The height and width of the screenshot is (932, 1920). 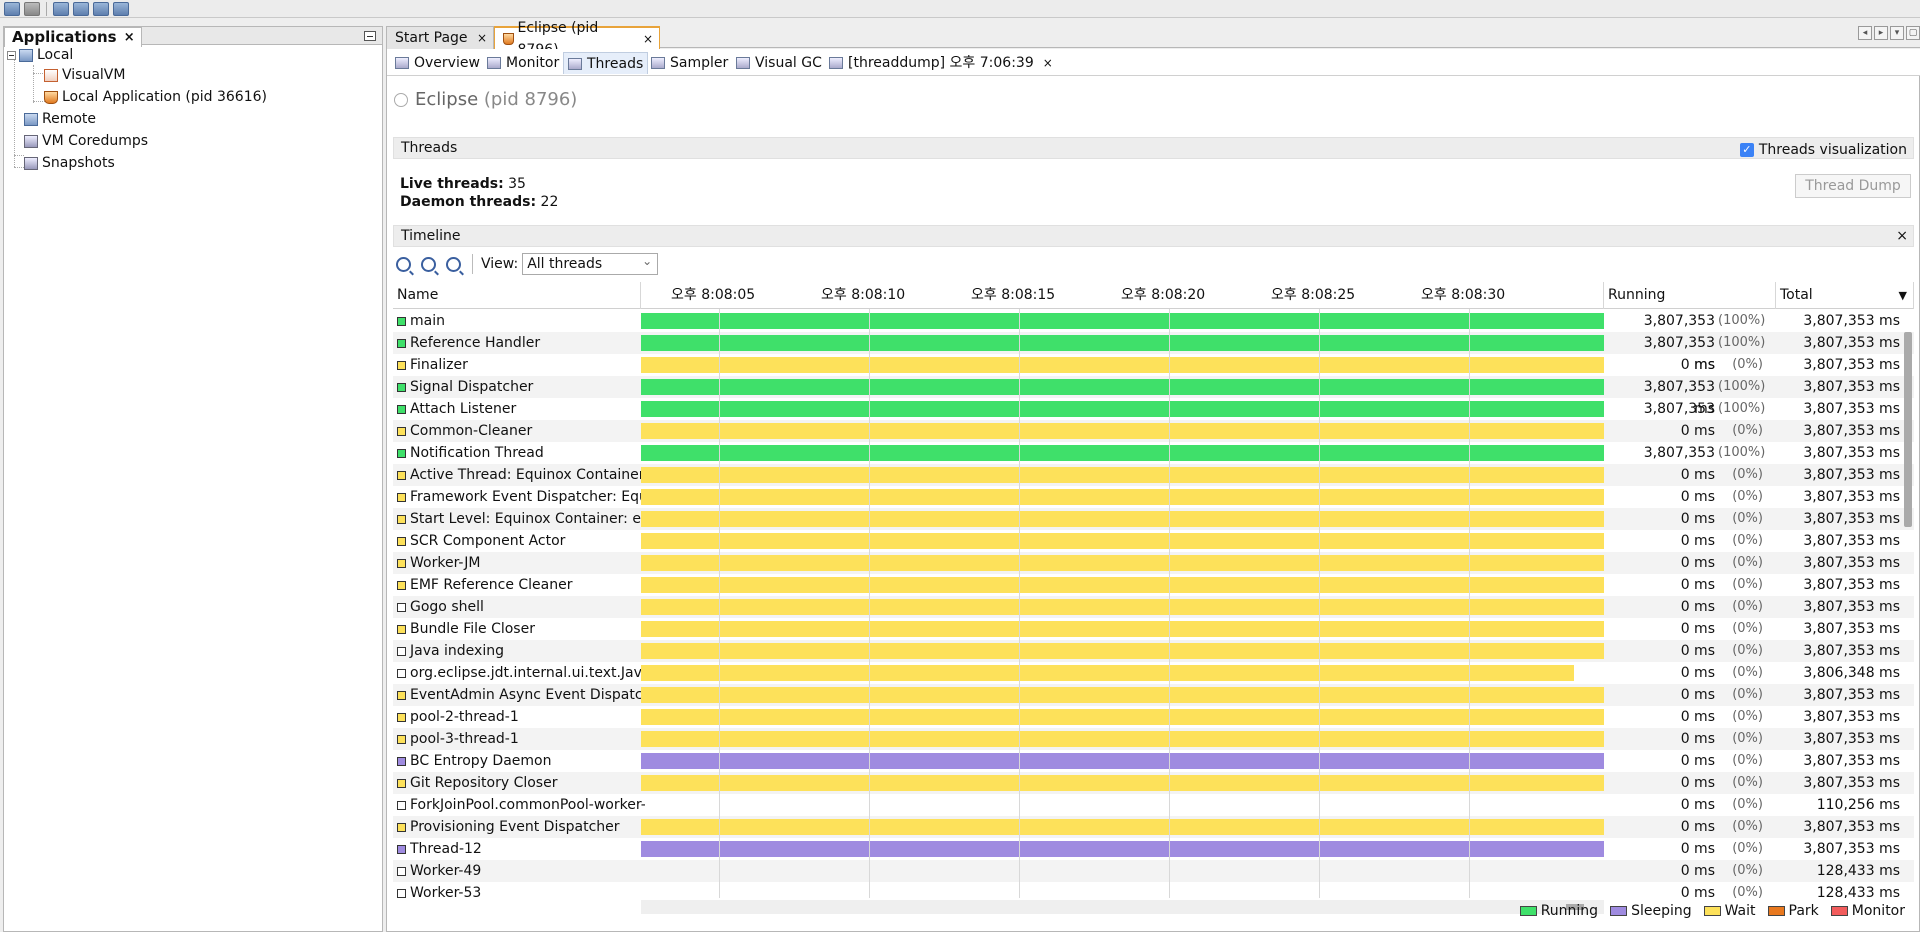 I want to click on stat-value: 35, so click(x=517, y=184).